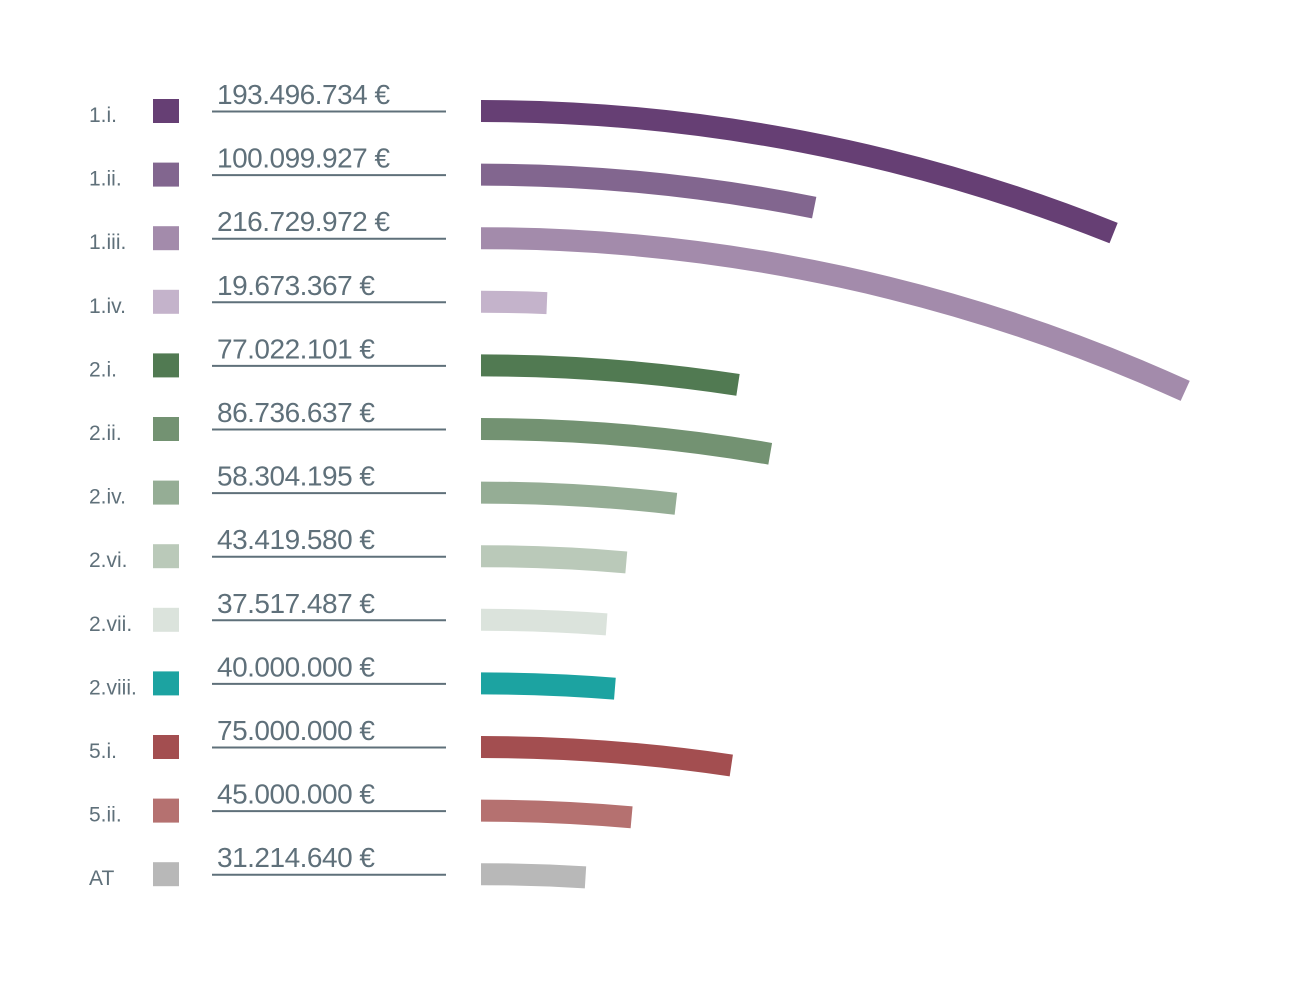 The width and height of the screenshot is (1293, 983). Describe the element at coordinates (103, 751) in the screenshot. I see `category-label: 5.i.` at that location.